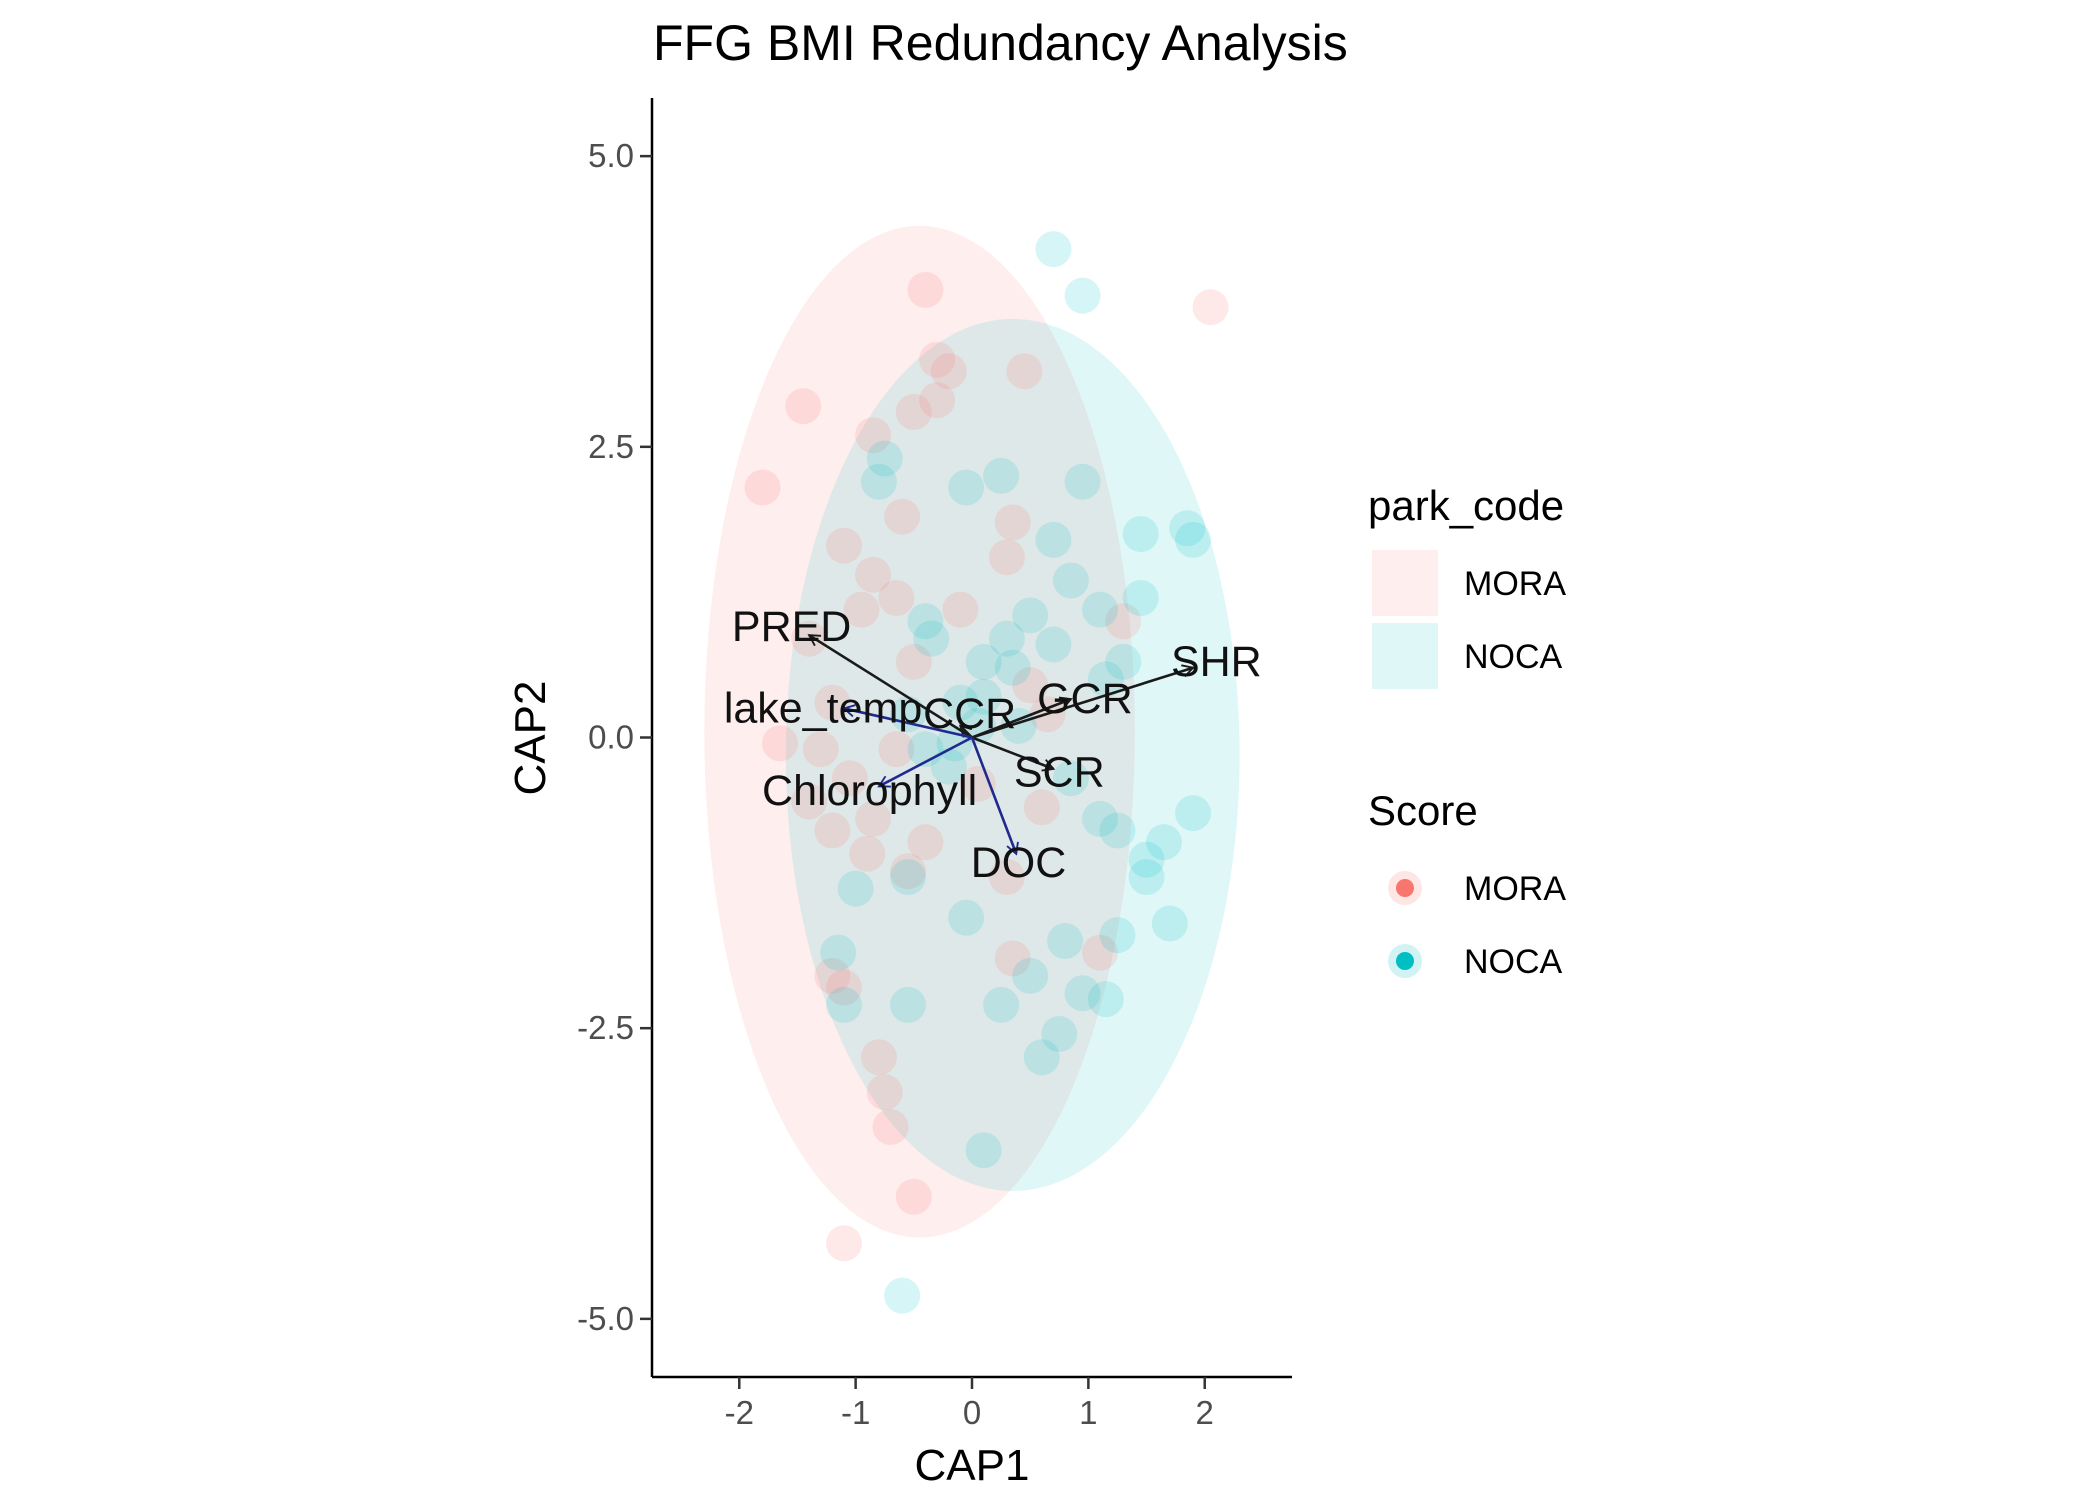 The image size is (2100, 1500). I want to click on arrow-chlorophyll, so click(925, 762).